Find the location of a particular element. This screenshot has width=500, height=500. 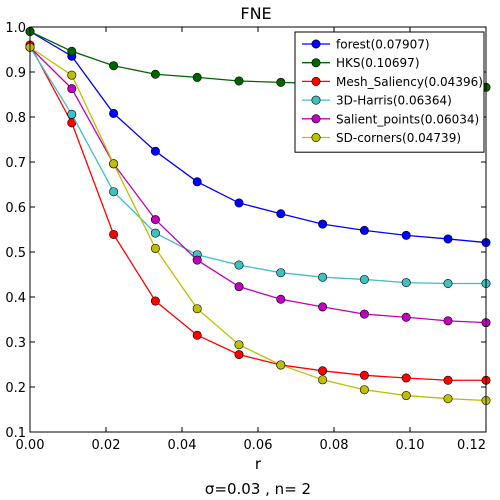

legend-label: 3D-Harris(0.06364) is located at coordinates (394, 101).